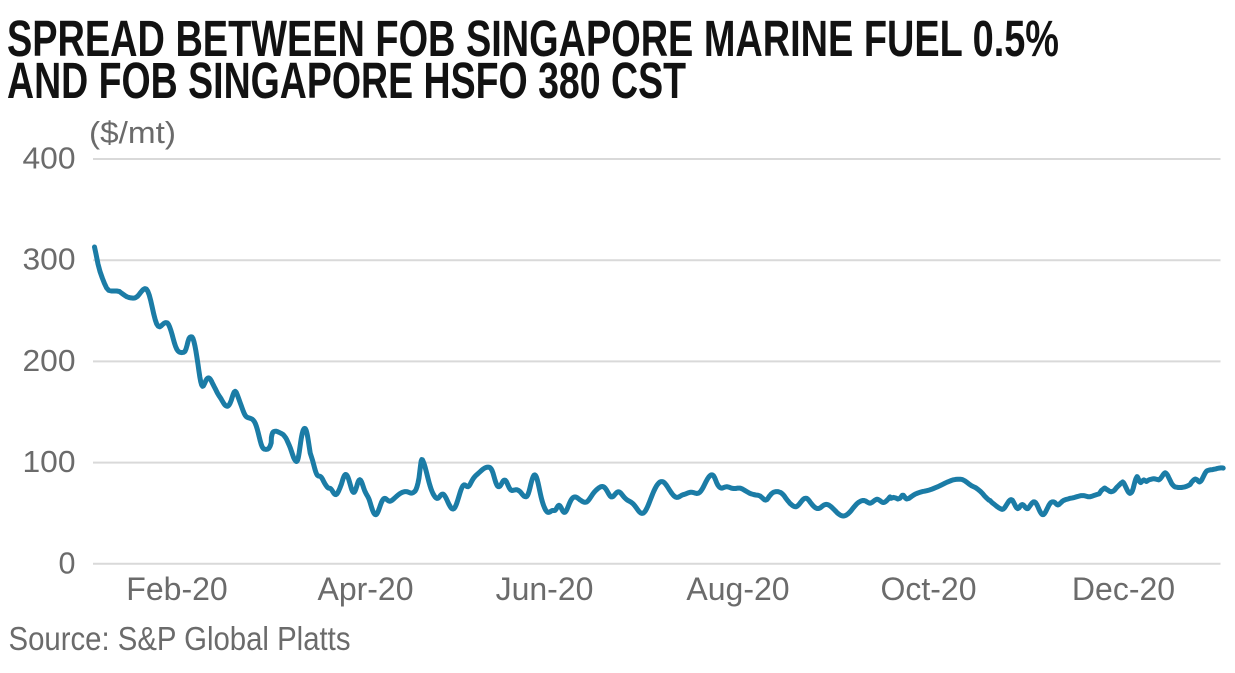 The height and width of the screenshot is (673, 1235). Describe the element at coordinates (346, 80) in the screenshot. I see `svg-text: AND FOB SINGAPORE HSFO 380 CST` at that location.